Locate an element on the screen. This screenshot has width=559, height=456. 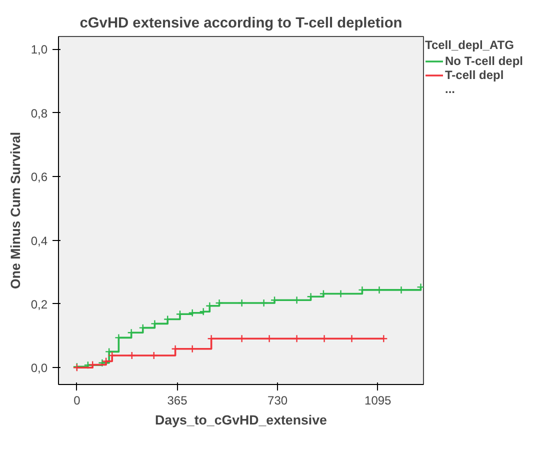
legend-label: T-cell depl is located at coordinates (474, 75).